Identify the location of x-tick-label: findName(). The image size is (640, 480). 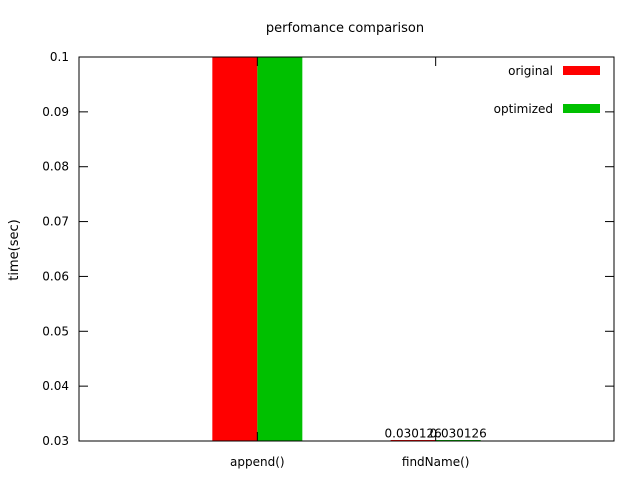
(436, 462).